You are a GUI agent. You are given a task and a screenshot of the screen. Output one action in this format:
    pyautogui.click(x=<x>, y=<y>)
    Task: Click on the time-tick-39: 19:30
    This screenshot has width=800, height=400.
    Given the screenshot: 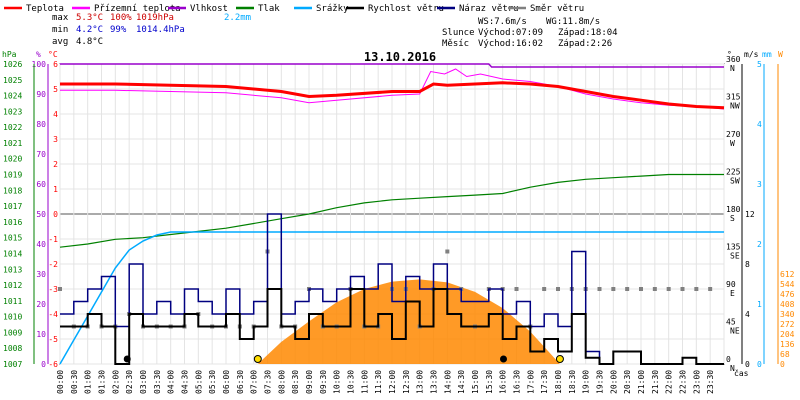 What is the action you would take?
    pyautogui.click(x=600, y=382)
    